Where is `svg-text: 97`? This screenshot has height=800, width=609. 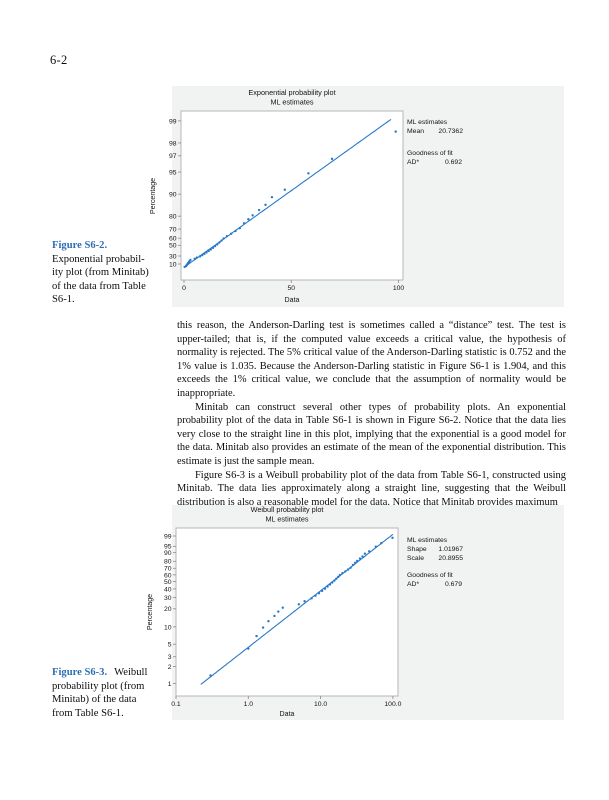 svg-text: 97 is located at coordinates (173, 156).